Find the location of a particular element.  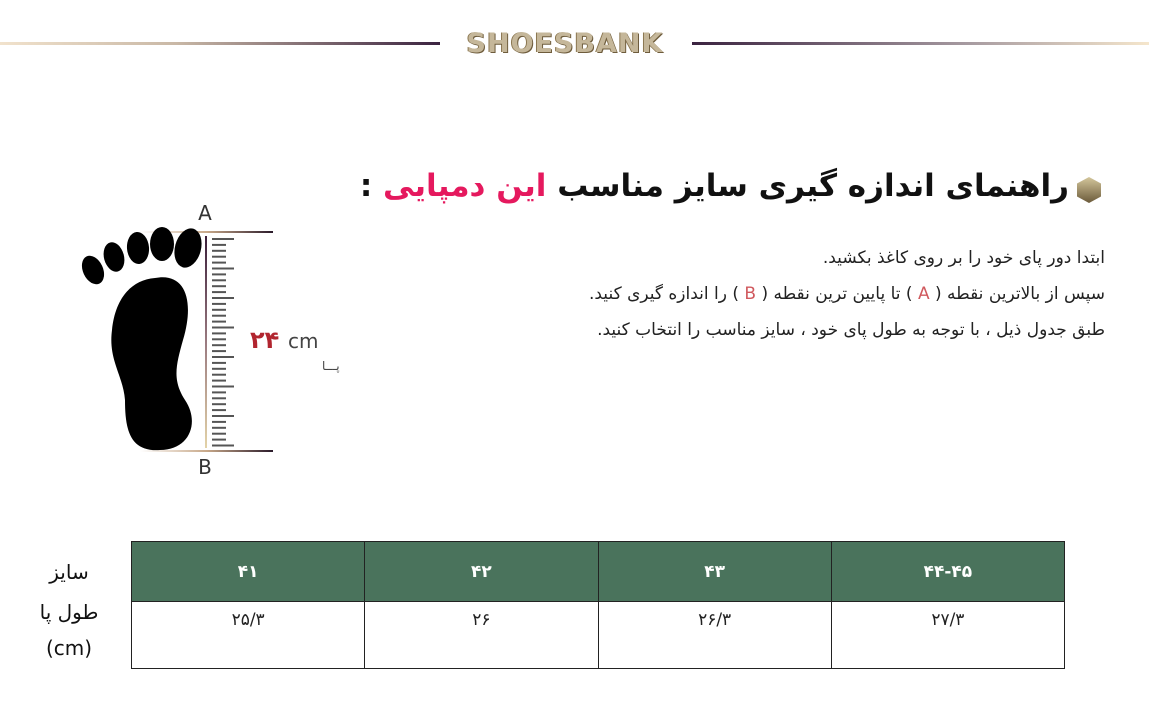

text: ) تا پایین ترین نقطه ( is located at coordinates (837, 294).